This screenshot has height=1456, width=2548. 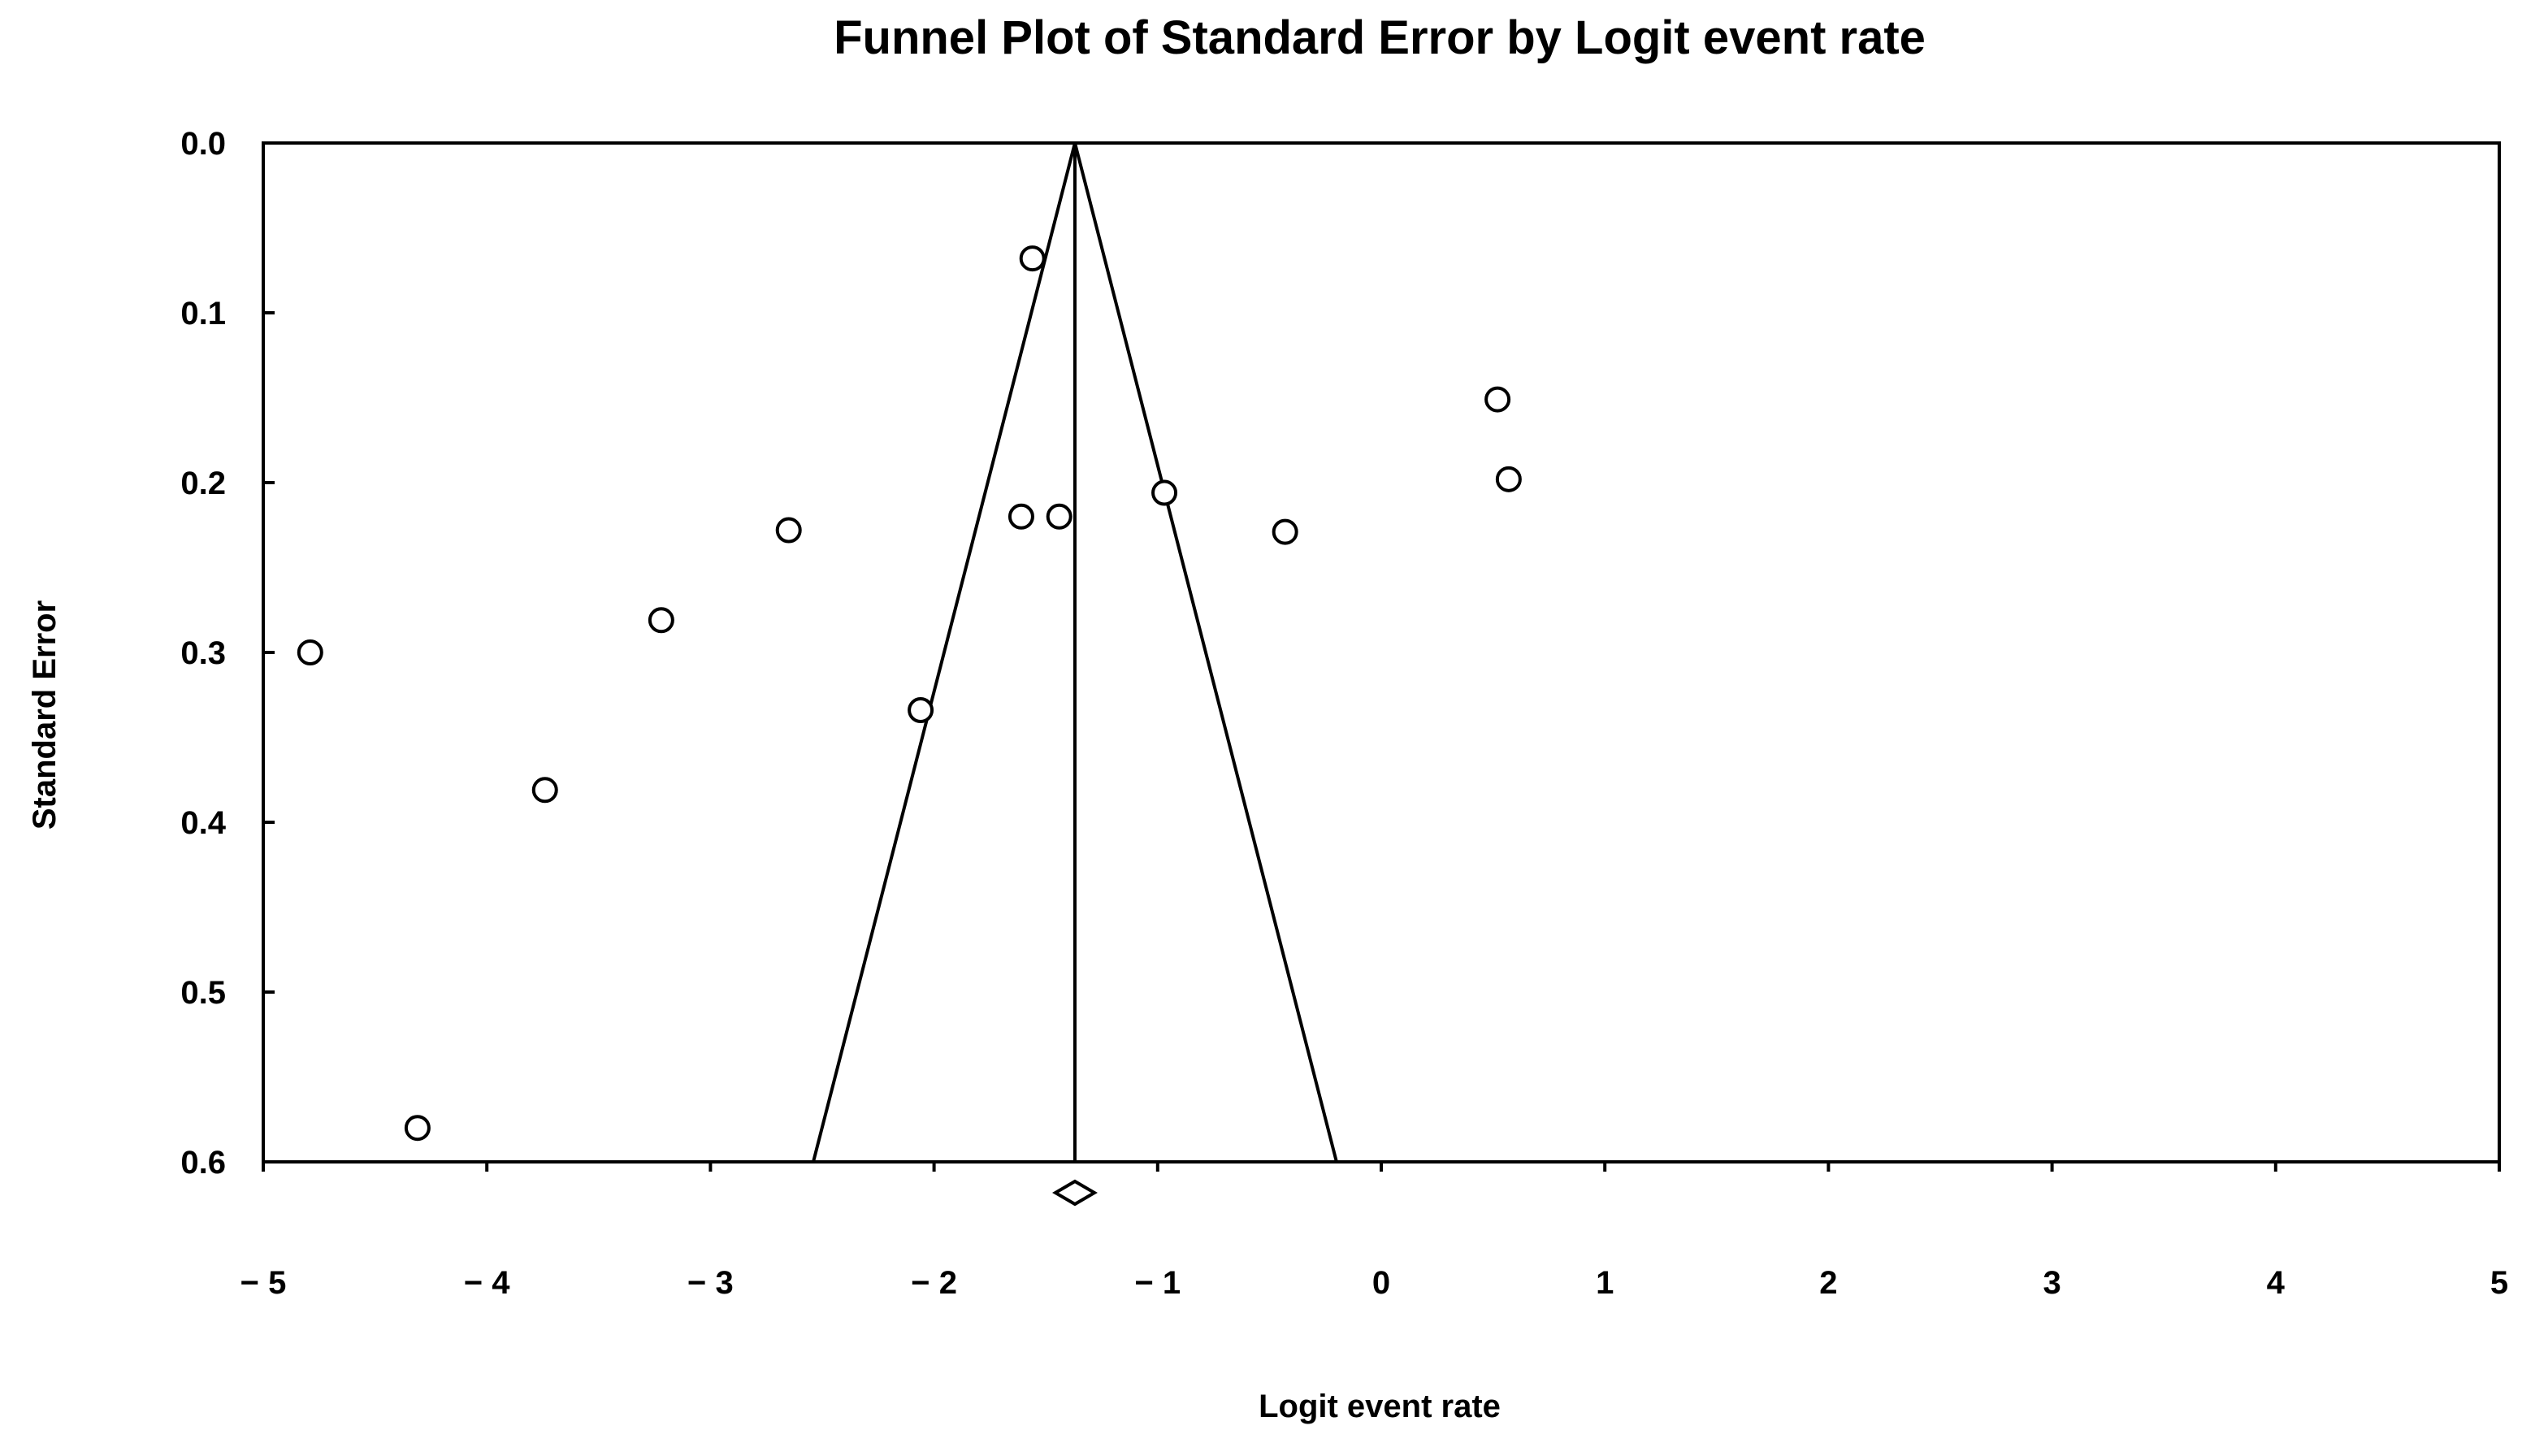 What do you see at coordinates (1380, 1406) in the screenshot?
I see `x-axis-label: Logit event rate` at bounding box center [1380, 1406].